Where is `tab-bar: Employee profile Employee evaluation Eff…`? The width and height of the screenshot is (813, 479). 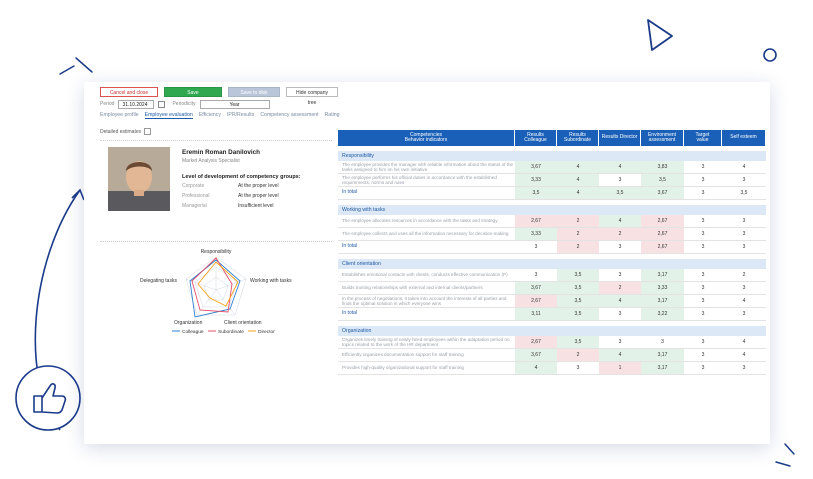 tab-bar: Employee profile Employee evaluation Eff… is located at coordinates (220, 115).